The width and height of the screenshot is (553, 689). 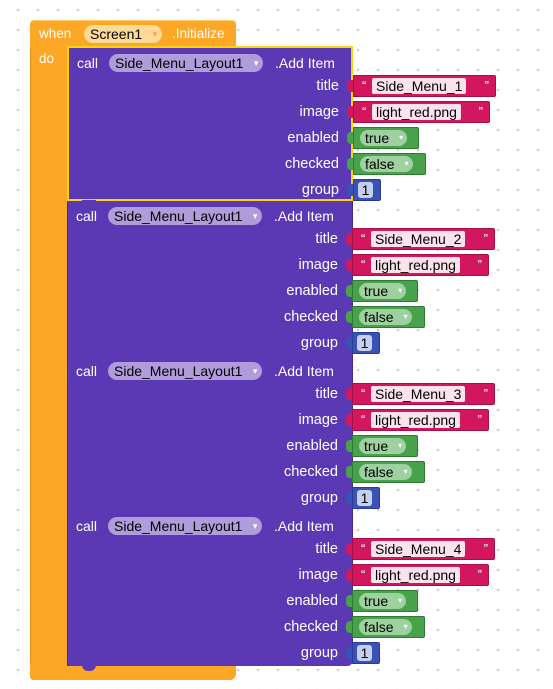 I want to click on param-label-checked: checked, so click(x=311, y=164).